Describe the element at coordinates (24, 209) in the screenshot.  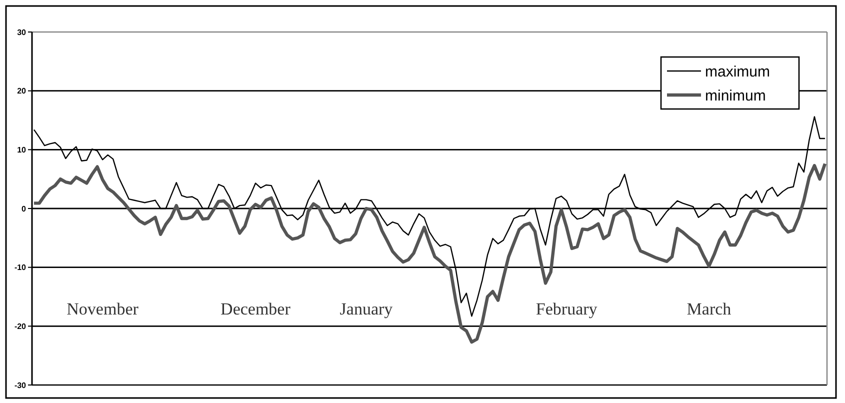
I see `y-tick-label: 0` at that location.